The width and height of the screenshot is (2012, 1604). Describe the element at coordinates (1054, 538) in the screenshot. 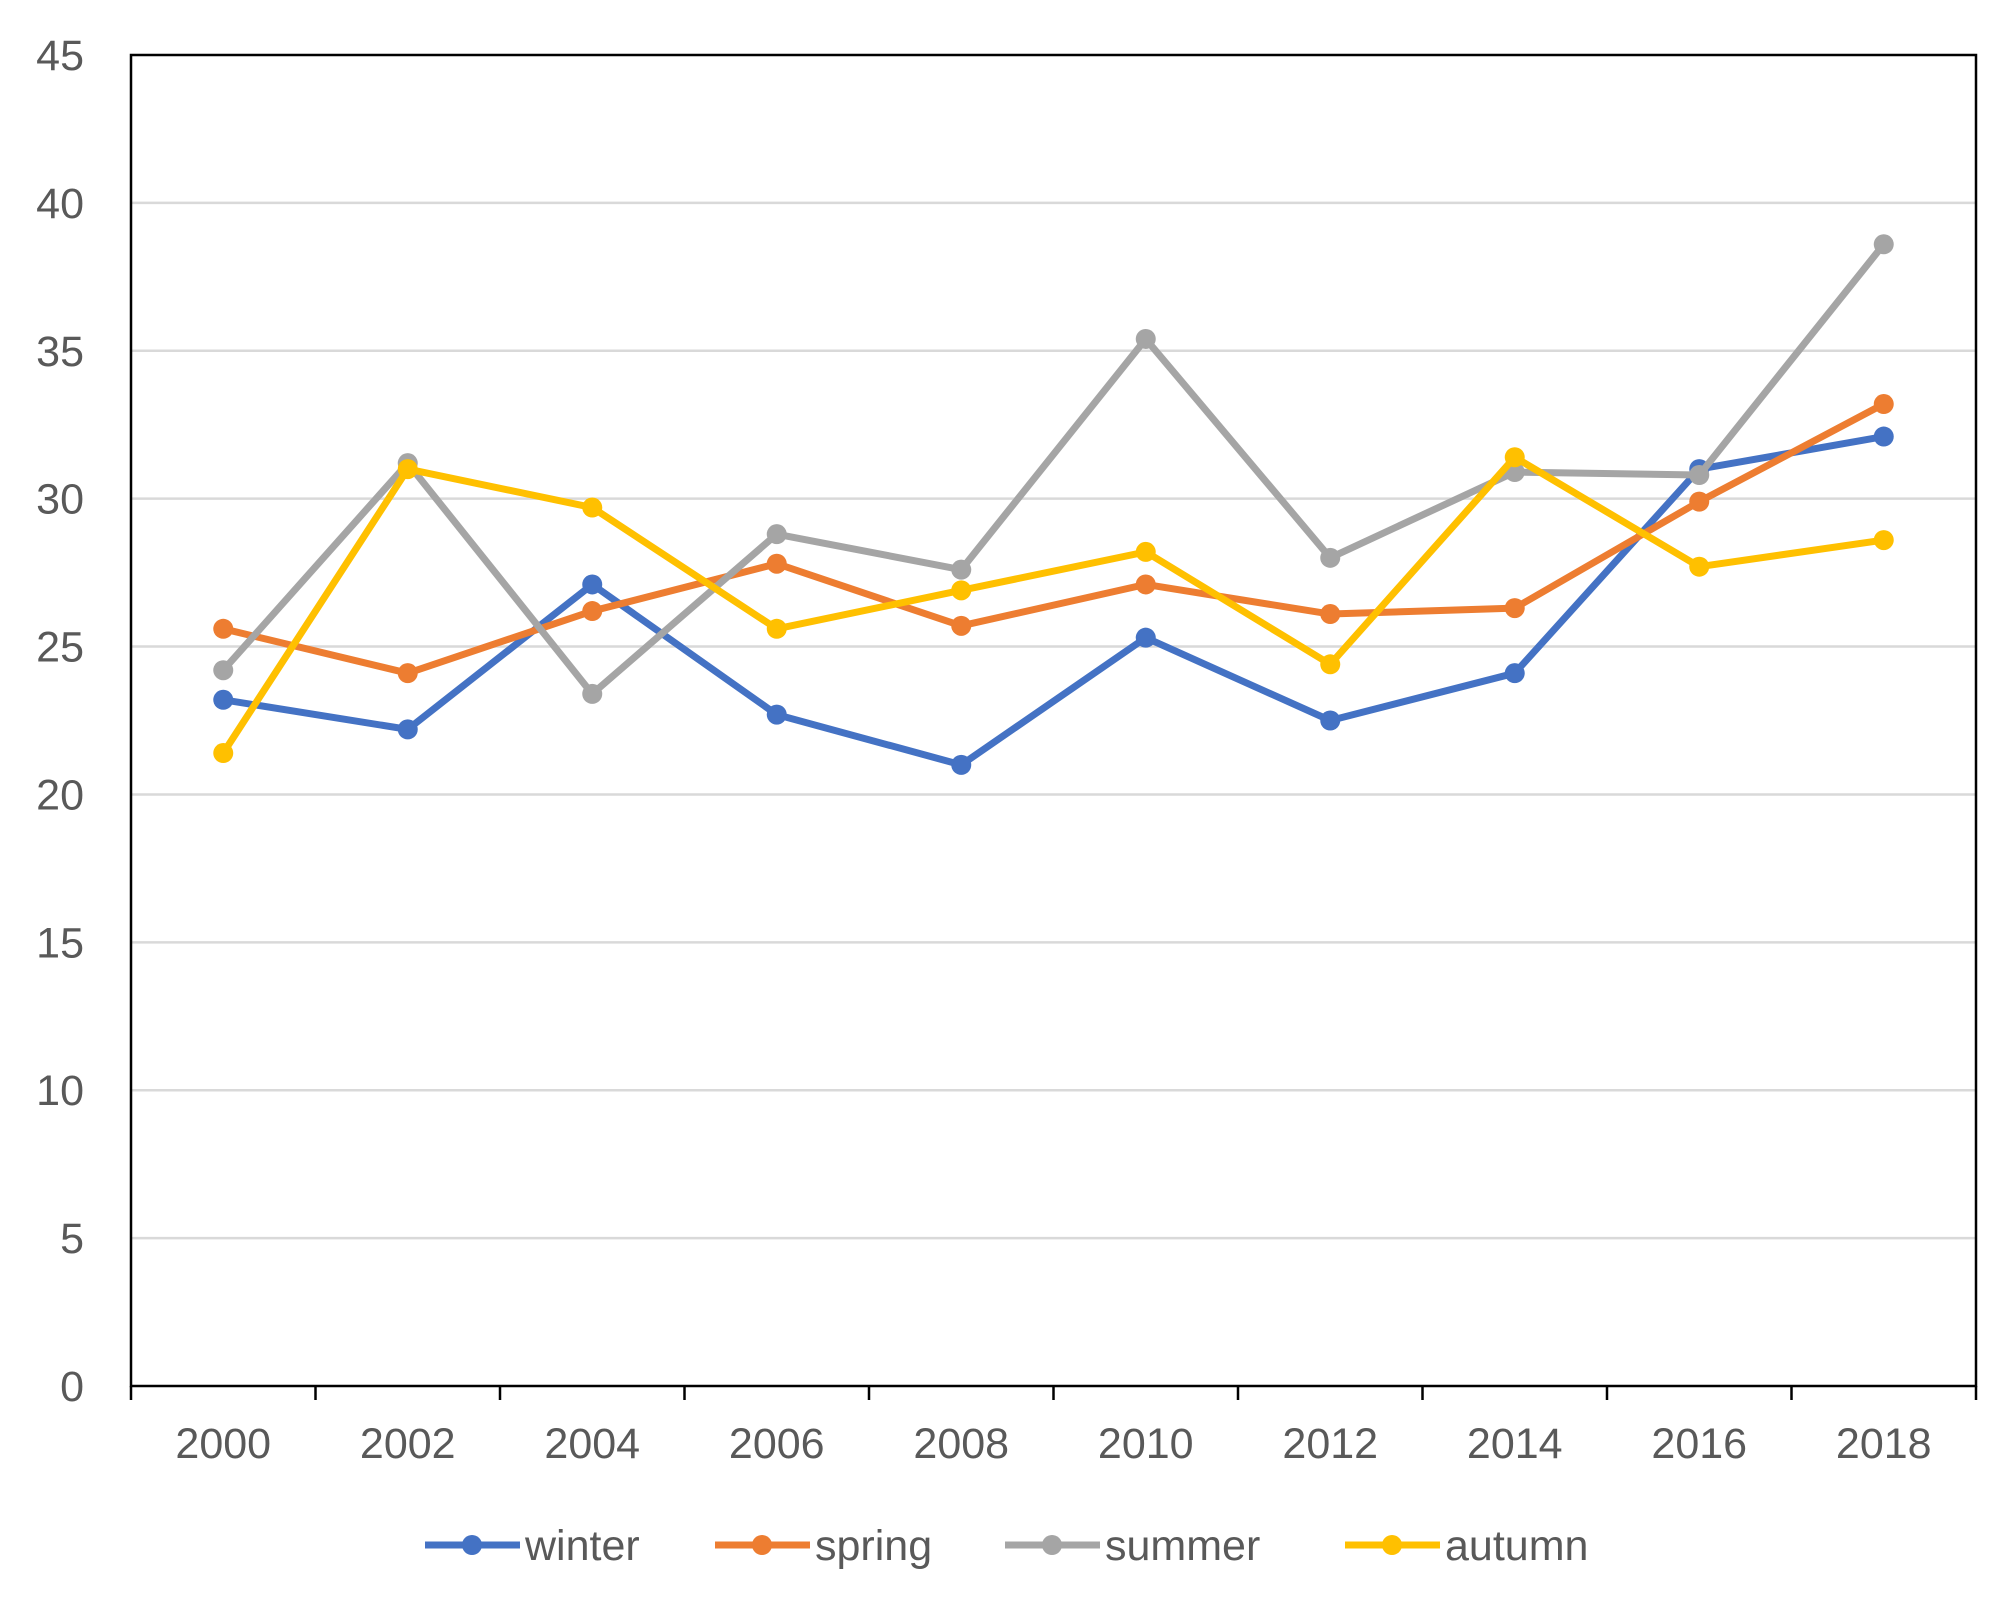

I see `series-line-spring` at that location.